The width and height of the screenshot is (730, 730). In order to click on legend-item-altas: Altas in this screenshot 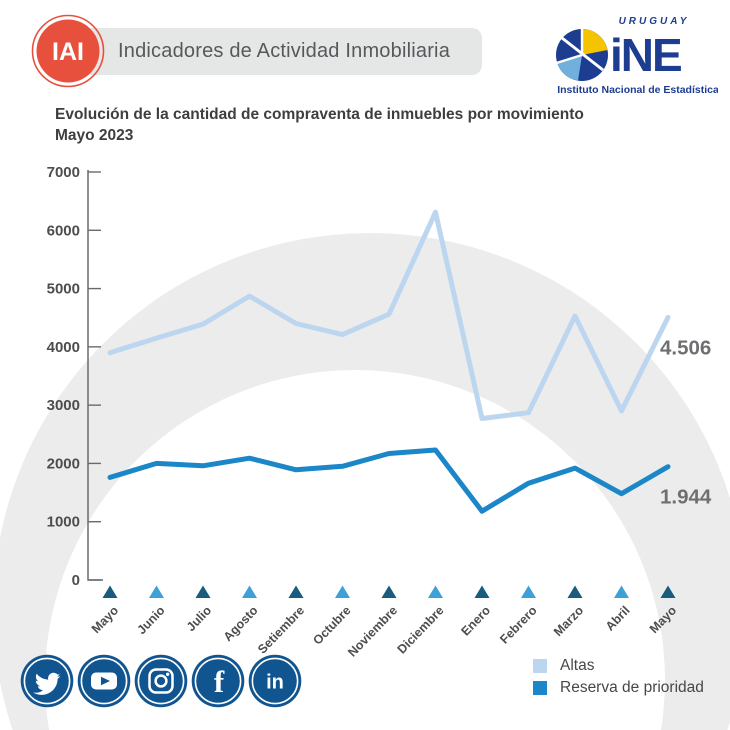, I will do `click(618, 666)`.